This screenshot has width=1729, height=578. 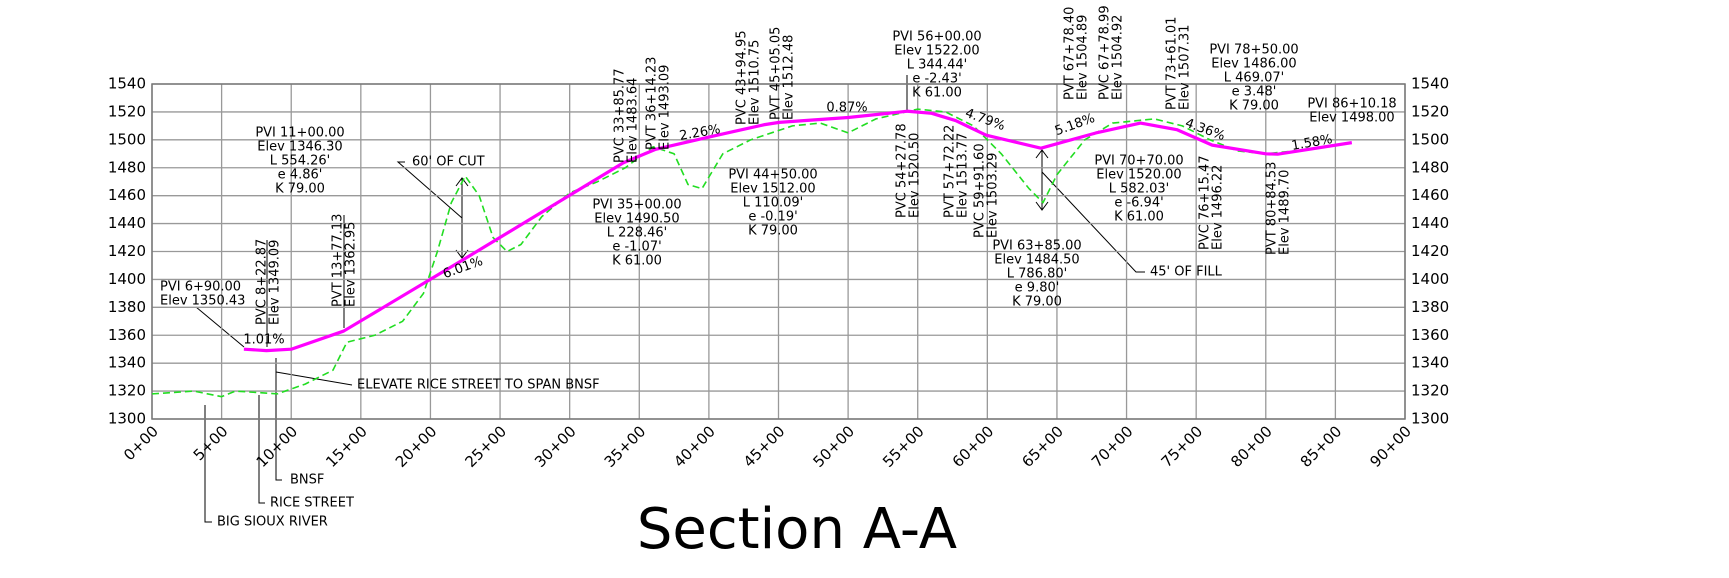 I want to click on annotation-text: PVT 67+78.40, so click(x=1070, y=53).